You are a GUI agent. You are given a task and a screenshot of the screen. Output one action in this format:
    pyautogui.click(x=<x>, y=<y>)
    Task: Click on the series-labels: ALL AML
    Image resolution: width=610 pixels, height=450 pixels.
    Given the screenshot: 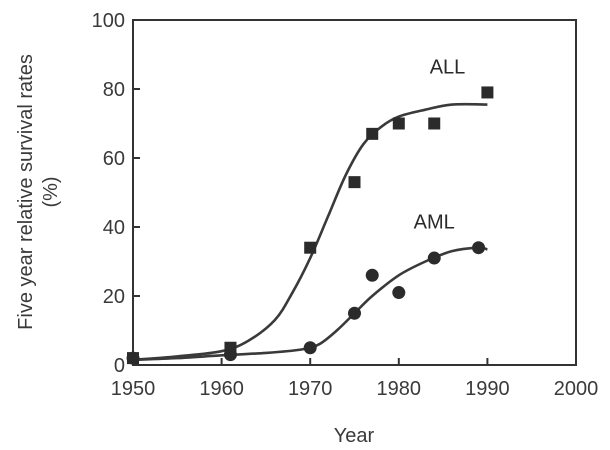 What is the action you would take?
    pyautogui.click(x=440, y=144)
    